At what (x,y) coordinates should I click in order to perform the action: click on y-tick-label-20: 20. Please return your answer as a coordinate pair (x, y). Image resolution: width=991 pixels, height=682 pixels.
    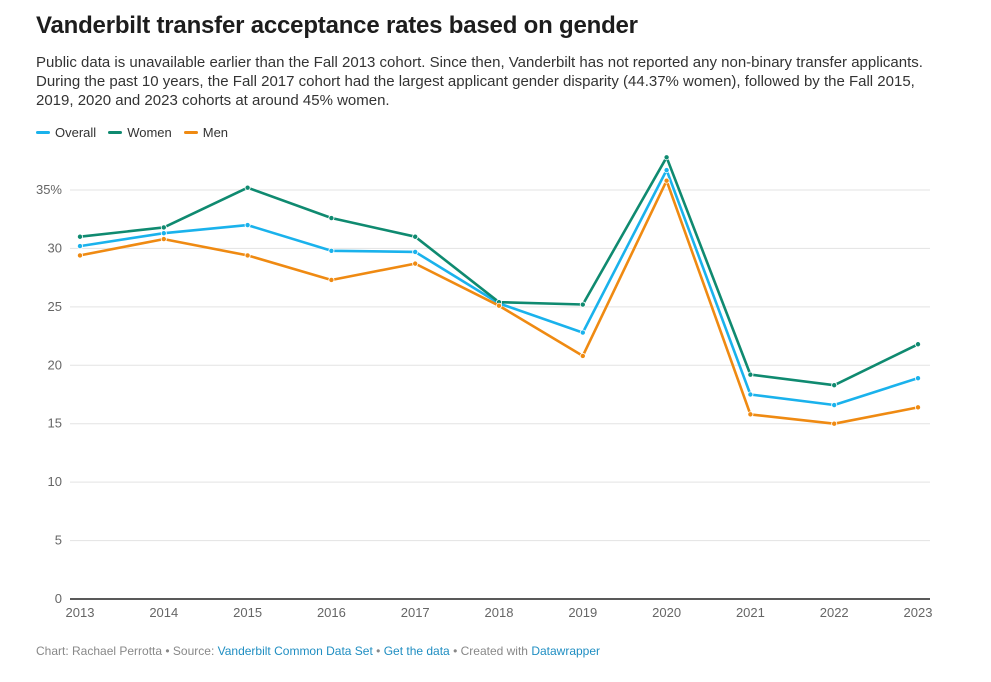
    Looking at the image, I should click on (55, 364).